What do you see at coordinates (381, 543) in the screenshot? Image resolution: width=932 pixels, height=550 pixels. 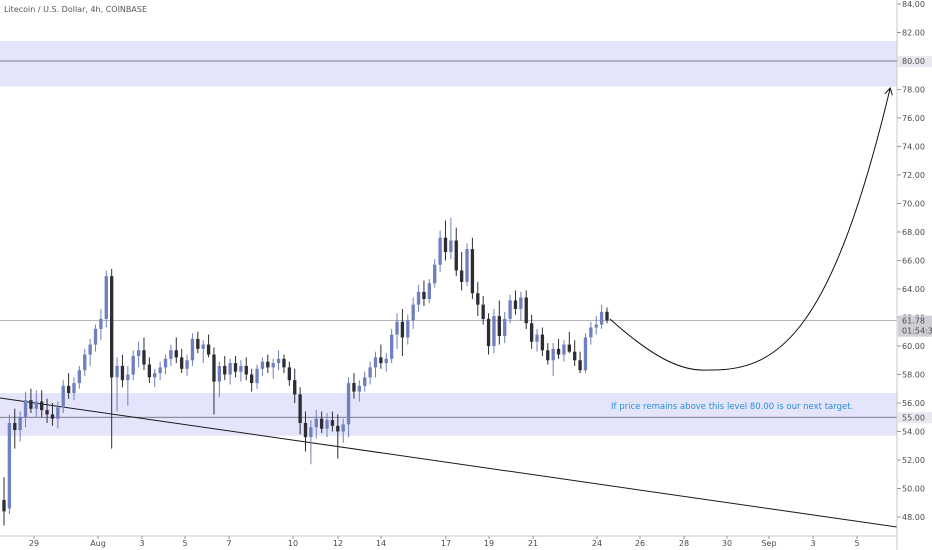 I see `time-tick-label: 14` at bounding box center [381, 543].